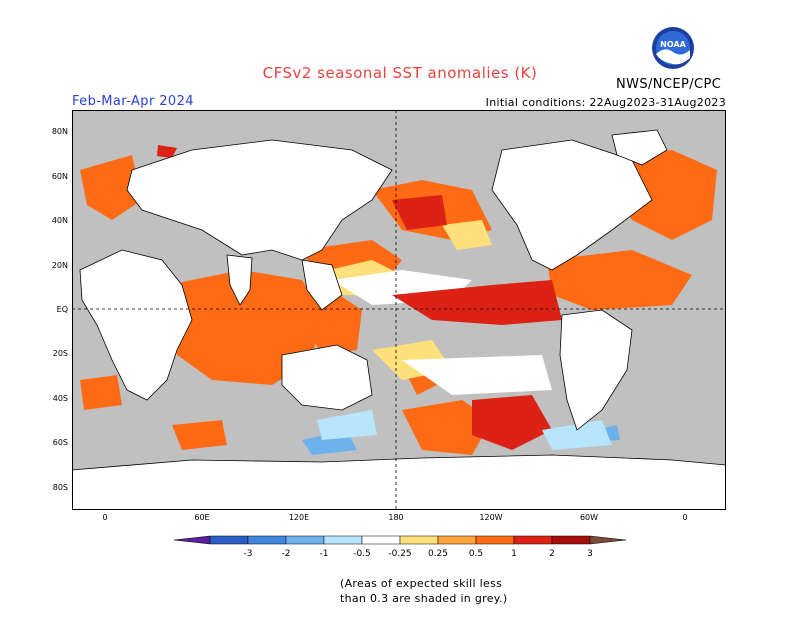  Describe the element at coordinates (669, 84) in the screenshot. I see `agency-label: NWS/NCEP/CPC` at that location.